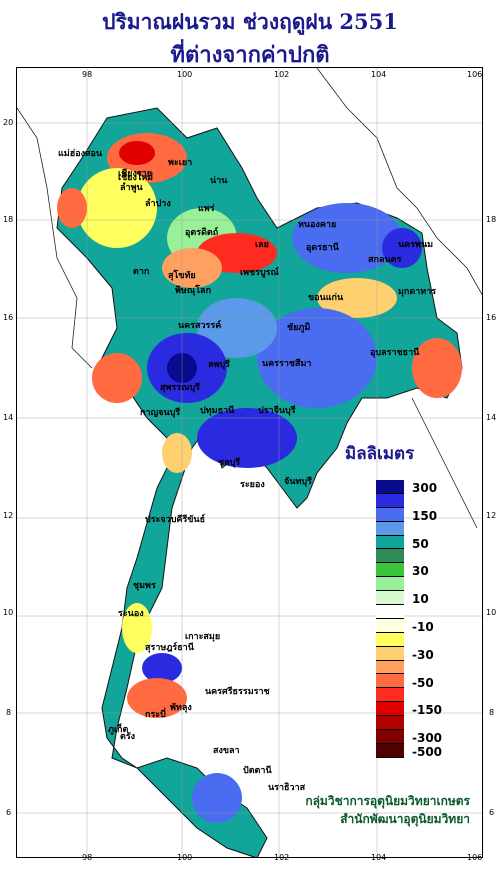  I want to click on place-label: กาญจนบุรี, so click(160, 413).